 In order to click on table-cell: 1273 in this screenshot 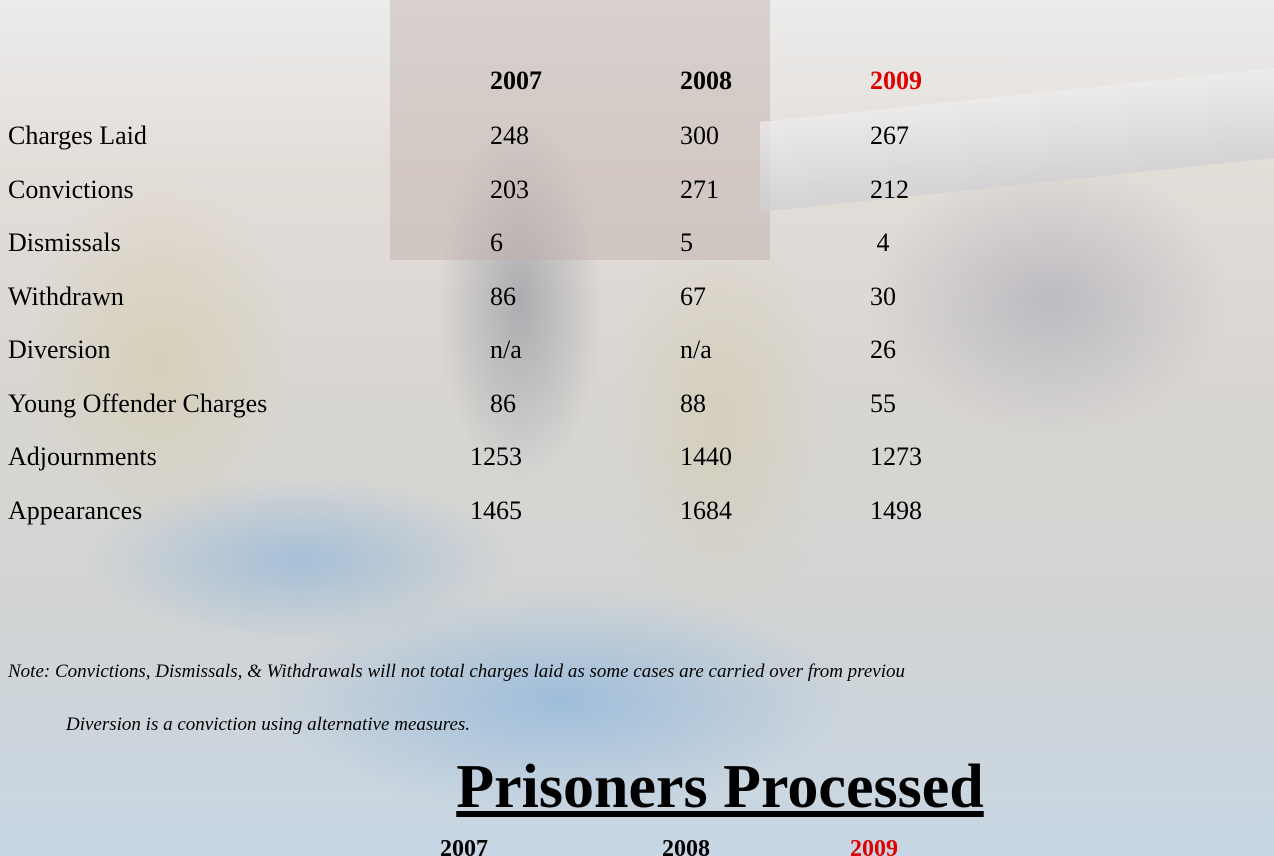, I will do `click(896, 456)`.